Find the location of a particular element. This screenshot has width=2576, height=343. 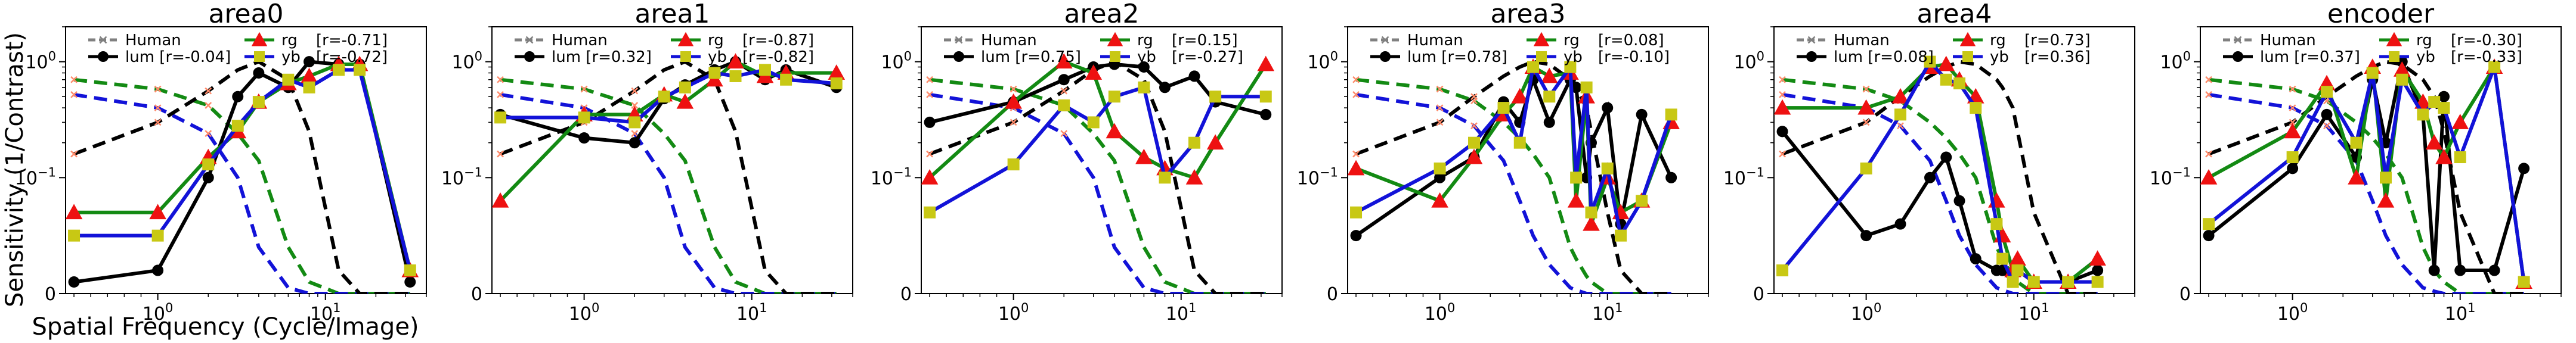

panel-title: encoder is located at coordinates (2381, 15).